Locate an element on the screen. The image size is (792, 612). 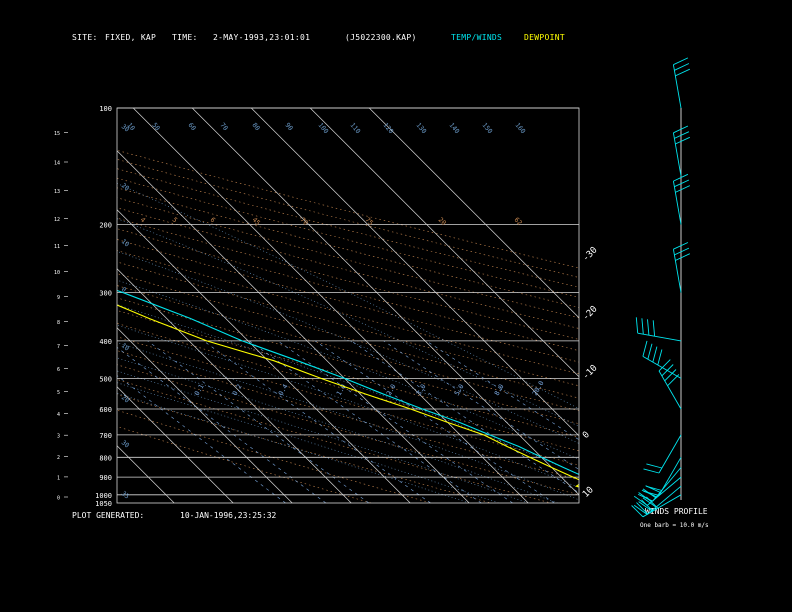
dewpoint-legend: DEWPOINT is located at coordinates (544, 37).